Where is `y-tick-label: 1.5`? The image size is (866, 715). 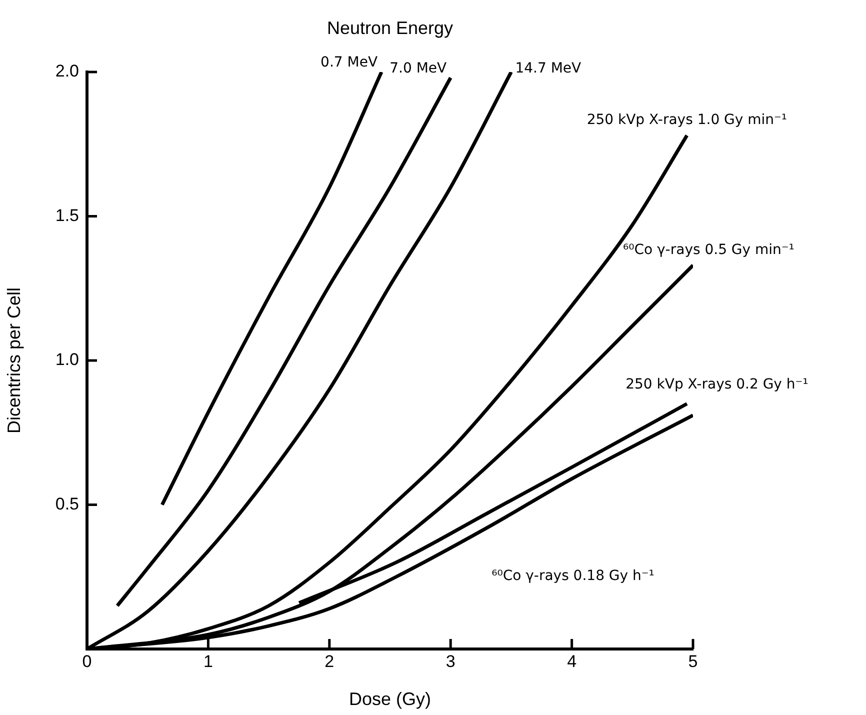 y-tick-label: 1.5 is located at coordinates (67, 215).